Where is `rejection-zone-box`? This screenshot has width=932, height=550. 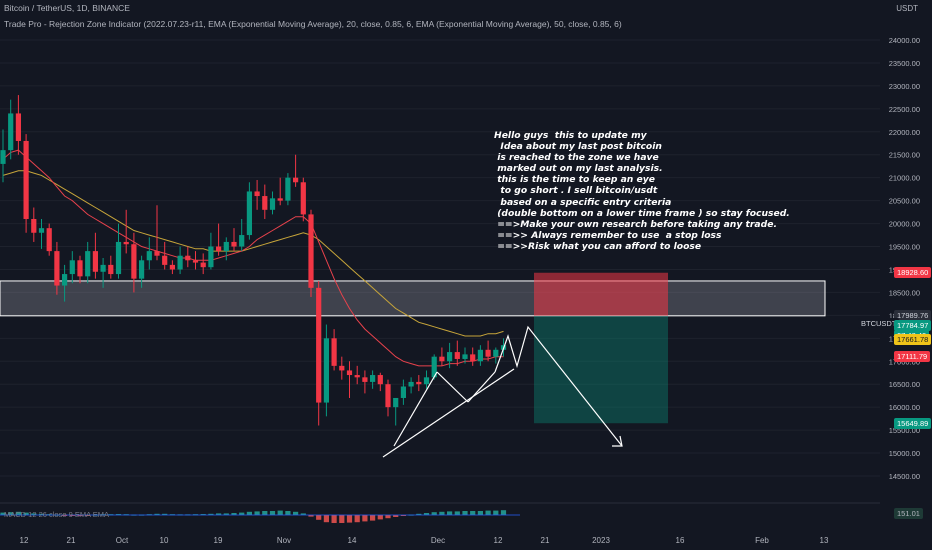 rejection-zone-box is located at coordinates (413, 298).